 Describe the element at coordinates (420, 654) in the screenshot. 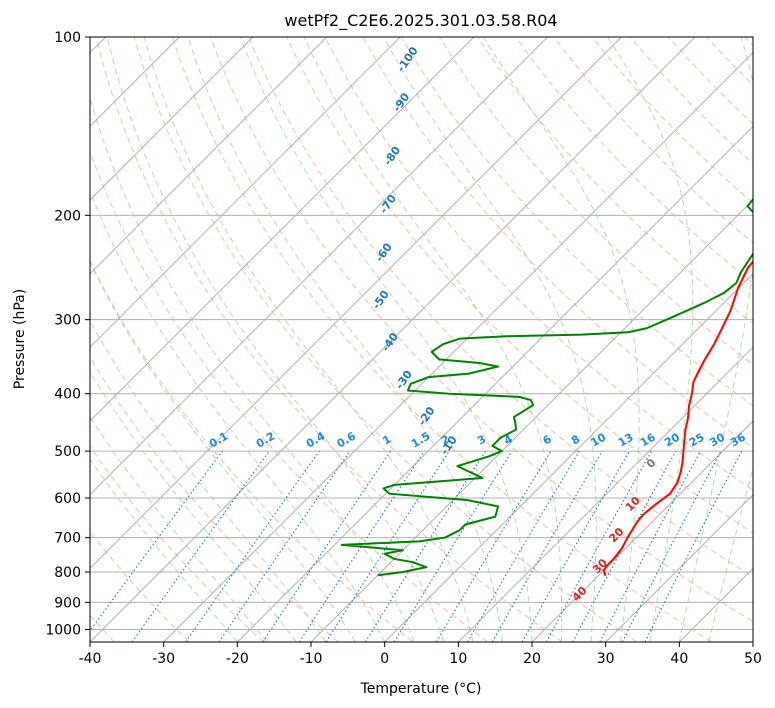

I see `x-axis-ticks: -40 -30 -20 -10 0 10 20 30 40 50` at that location.